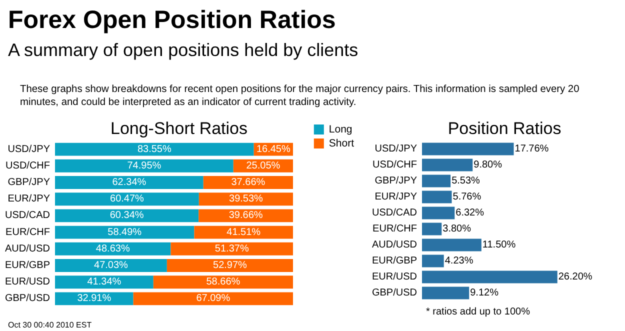  Describe the element at coordinates (50, 325) in the screenshot. I see `text: Oct 30 00:40 2010 EST` at that location.